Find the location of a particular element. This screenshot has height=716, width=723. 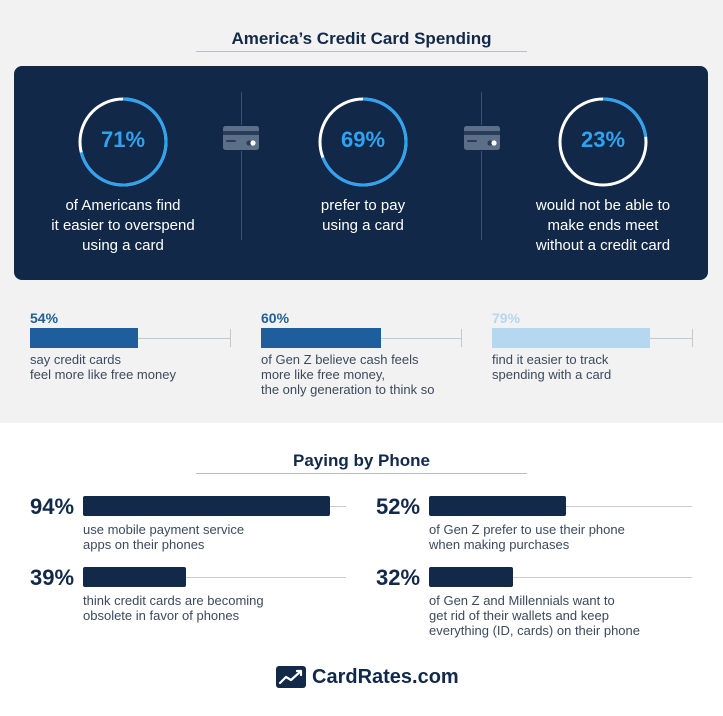

phone-label-line: get rid of their wallets and keep is located at coordinates (519, 615).